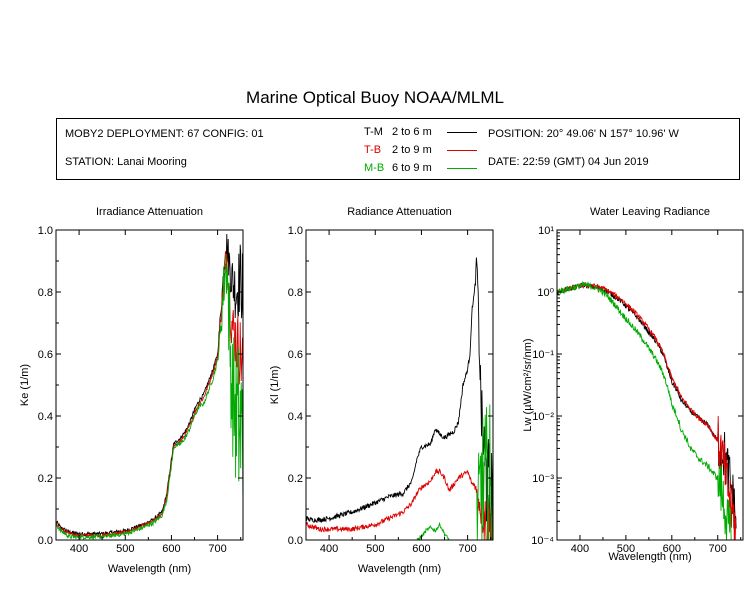  I want to click on station-text: STATION: Lanai Mooring, so click(126, 162).